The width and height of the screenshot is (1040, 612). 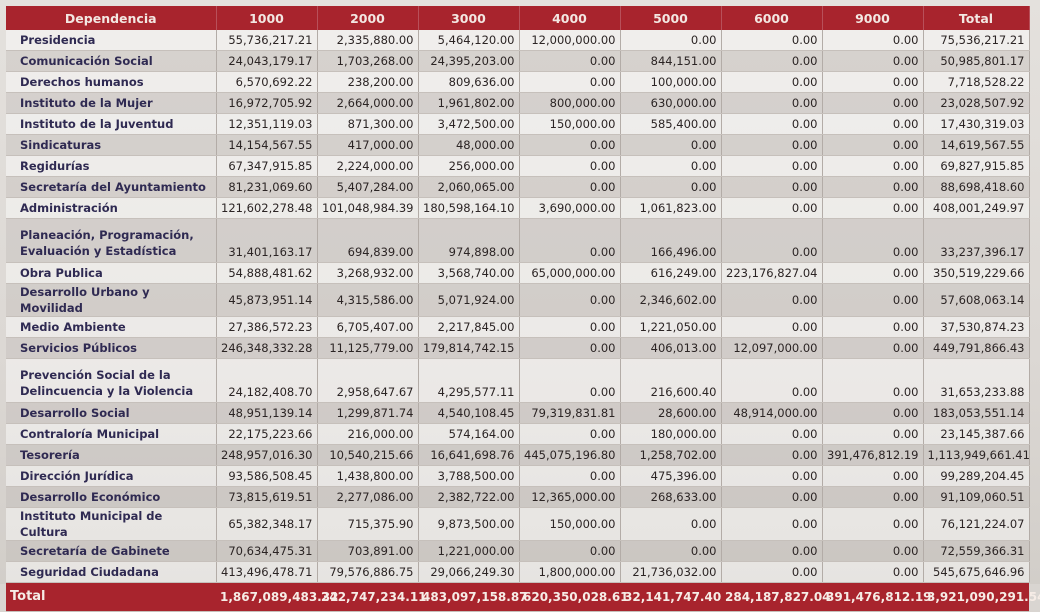 I want to click on total-cell: 3,921,090,291.54, so click(x=981, y=597).